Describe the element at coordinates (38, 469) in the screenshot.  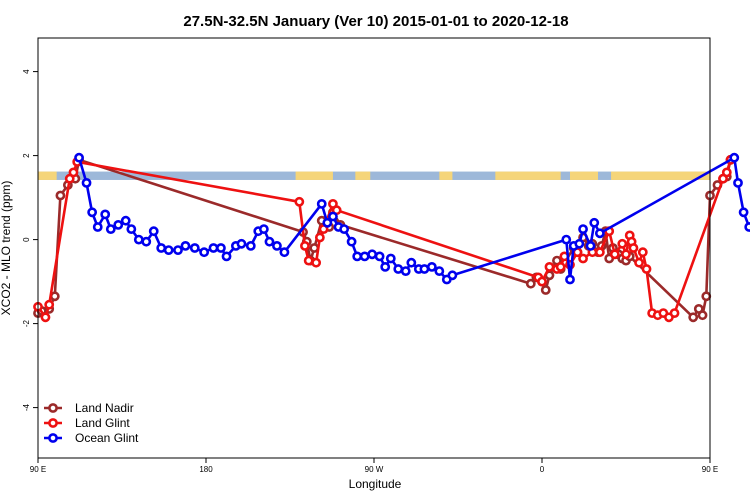
I see `x-tick-label: 90 E` at that location.